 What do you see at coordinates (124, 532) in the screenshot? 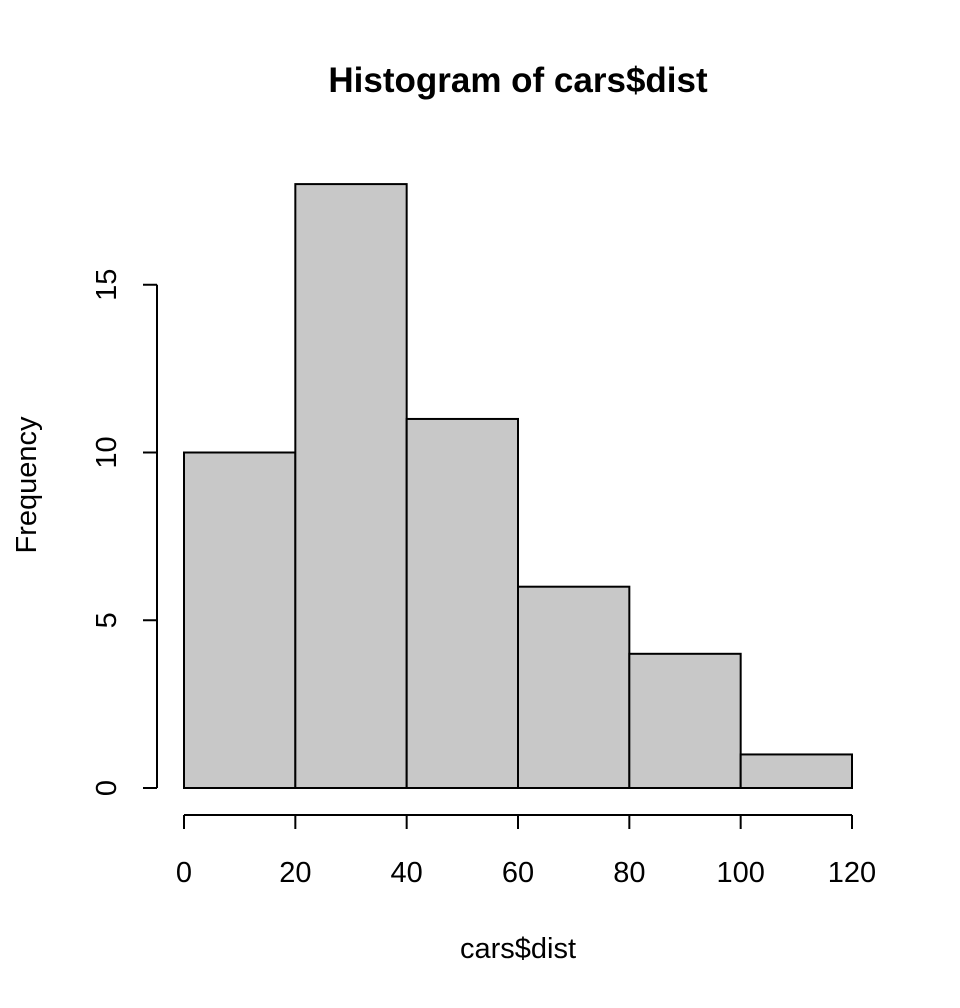
I see `y-axis: 0 5 10 15` at bounding box center [124, 532].